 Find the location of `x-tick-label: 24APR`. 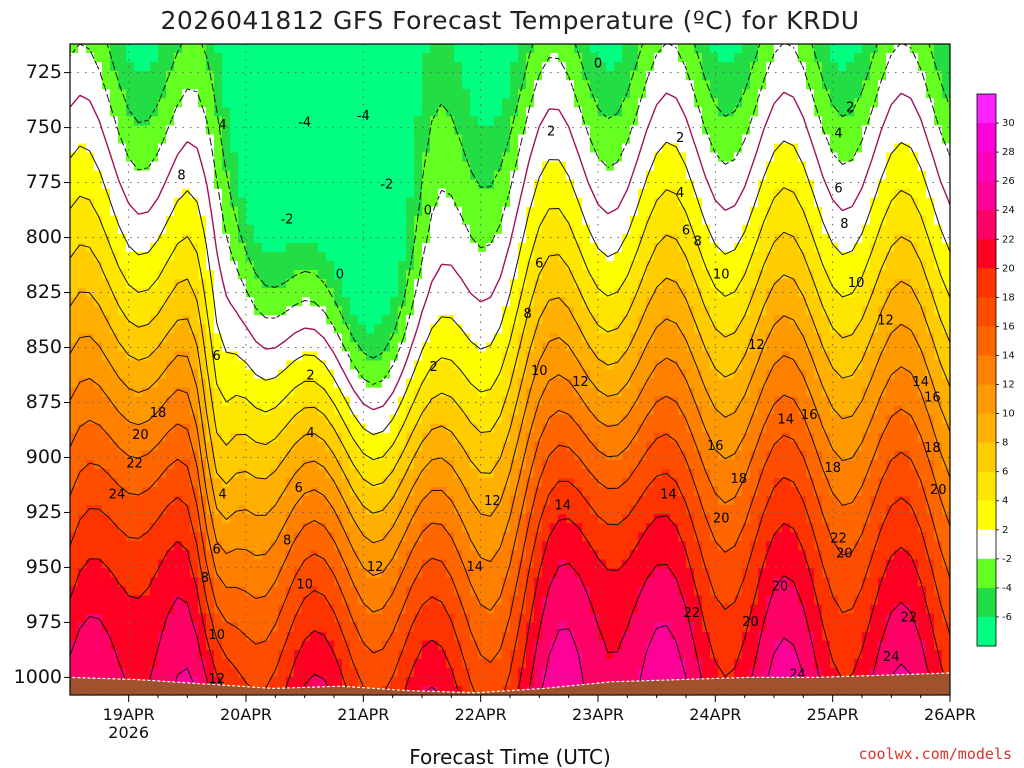

x-tick-label: 24APR is located at coordinates (715, 714).